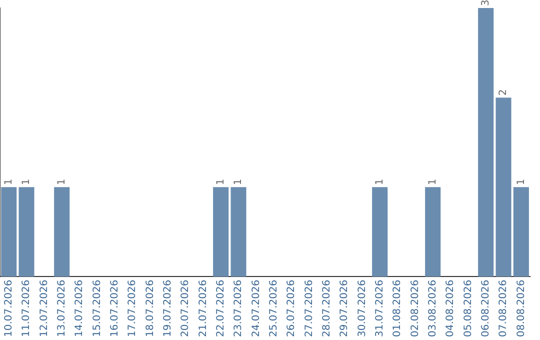 The height and width of the screenshot is (340, 540). What do you see at coordinates (398, 309) in the screenshot?
I see `x-tick-label: 01.08.2026` at bounding box center [398, 309].